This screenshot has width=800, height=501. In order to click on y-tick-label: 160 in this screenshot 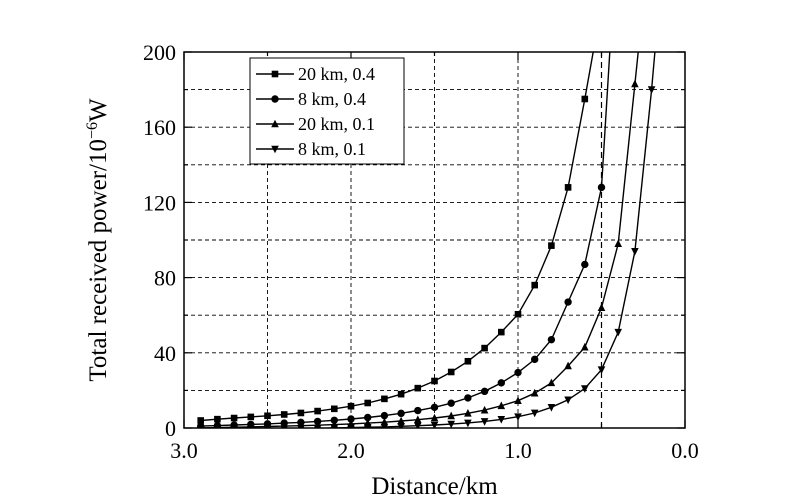, I will do `click(159, 127)`.